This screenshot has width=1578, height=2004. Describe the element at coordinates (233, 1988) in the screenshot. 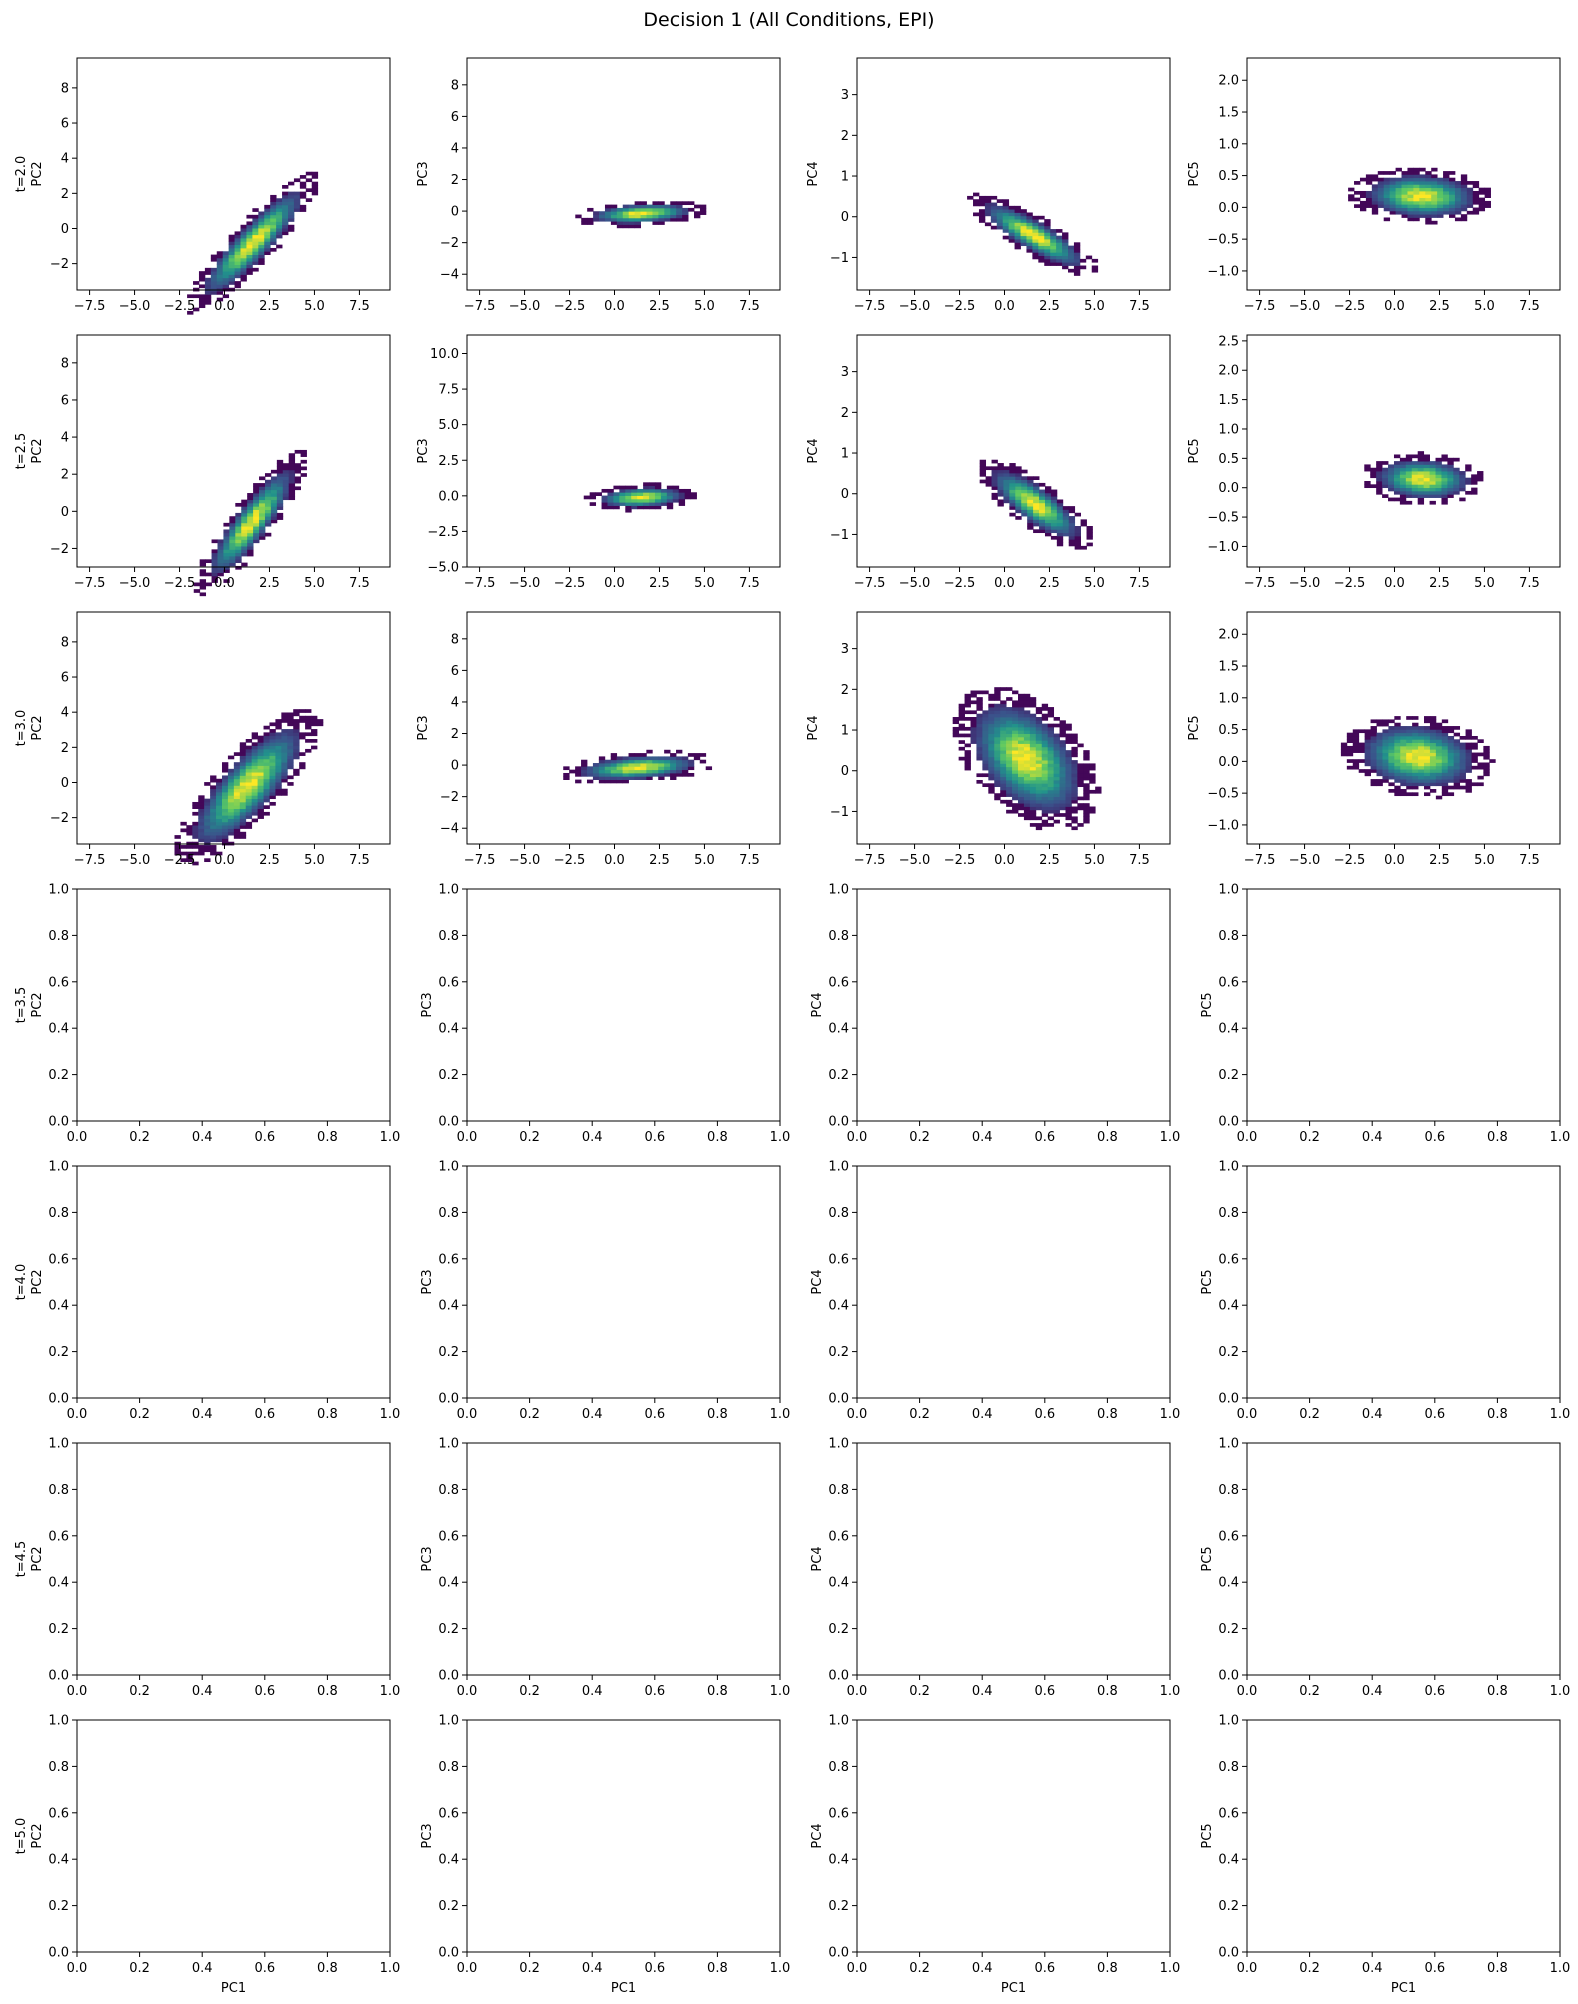

I see `x-axis-label: PC1` at that location.